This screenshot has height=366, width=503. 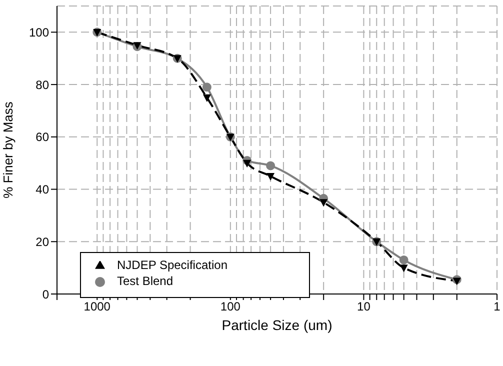 I want to click on y-tick-label: 0, so click(x=46, y=294).